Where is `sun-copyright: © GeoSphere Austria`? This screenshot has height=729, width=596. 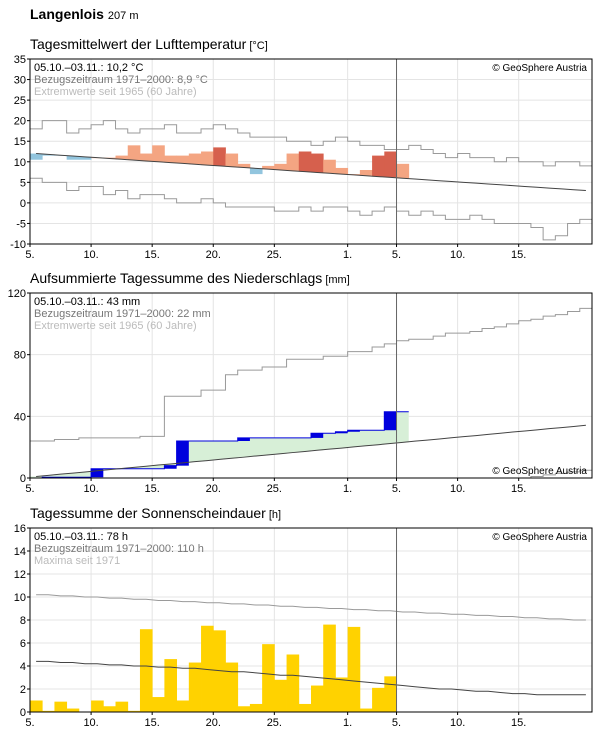 sun-copyright: © GeoSphere Austria is located at coordinates (539, 537).